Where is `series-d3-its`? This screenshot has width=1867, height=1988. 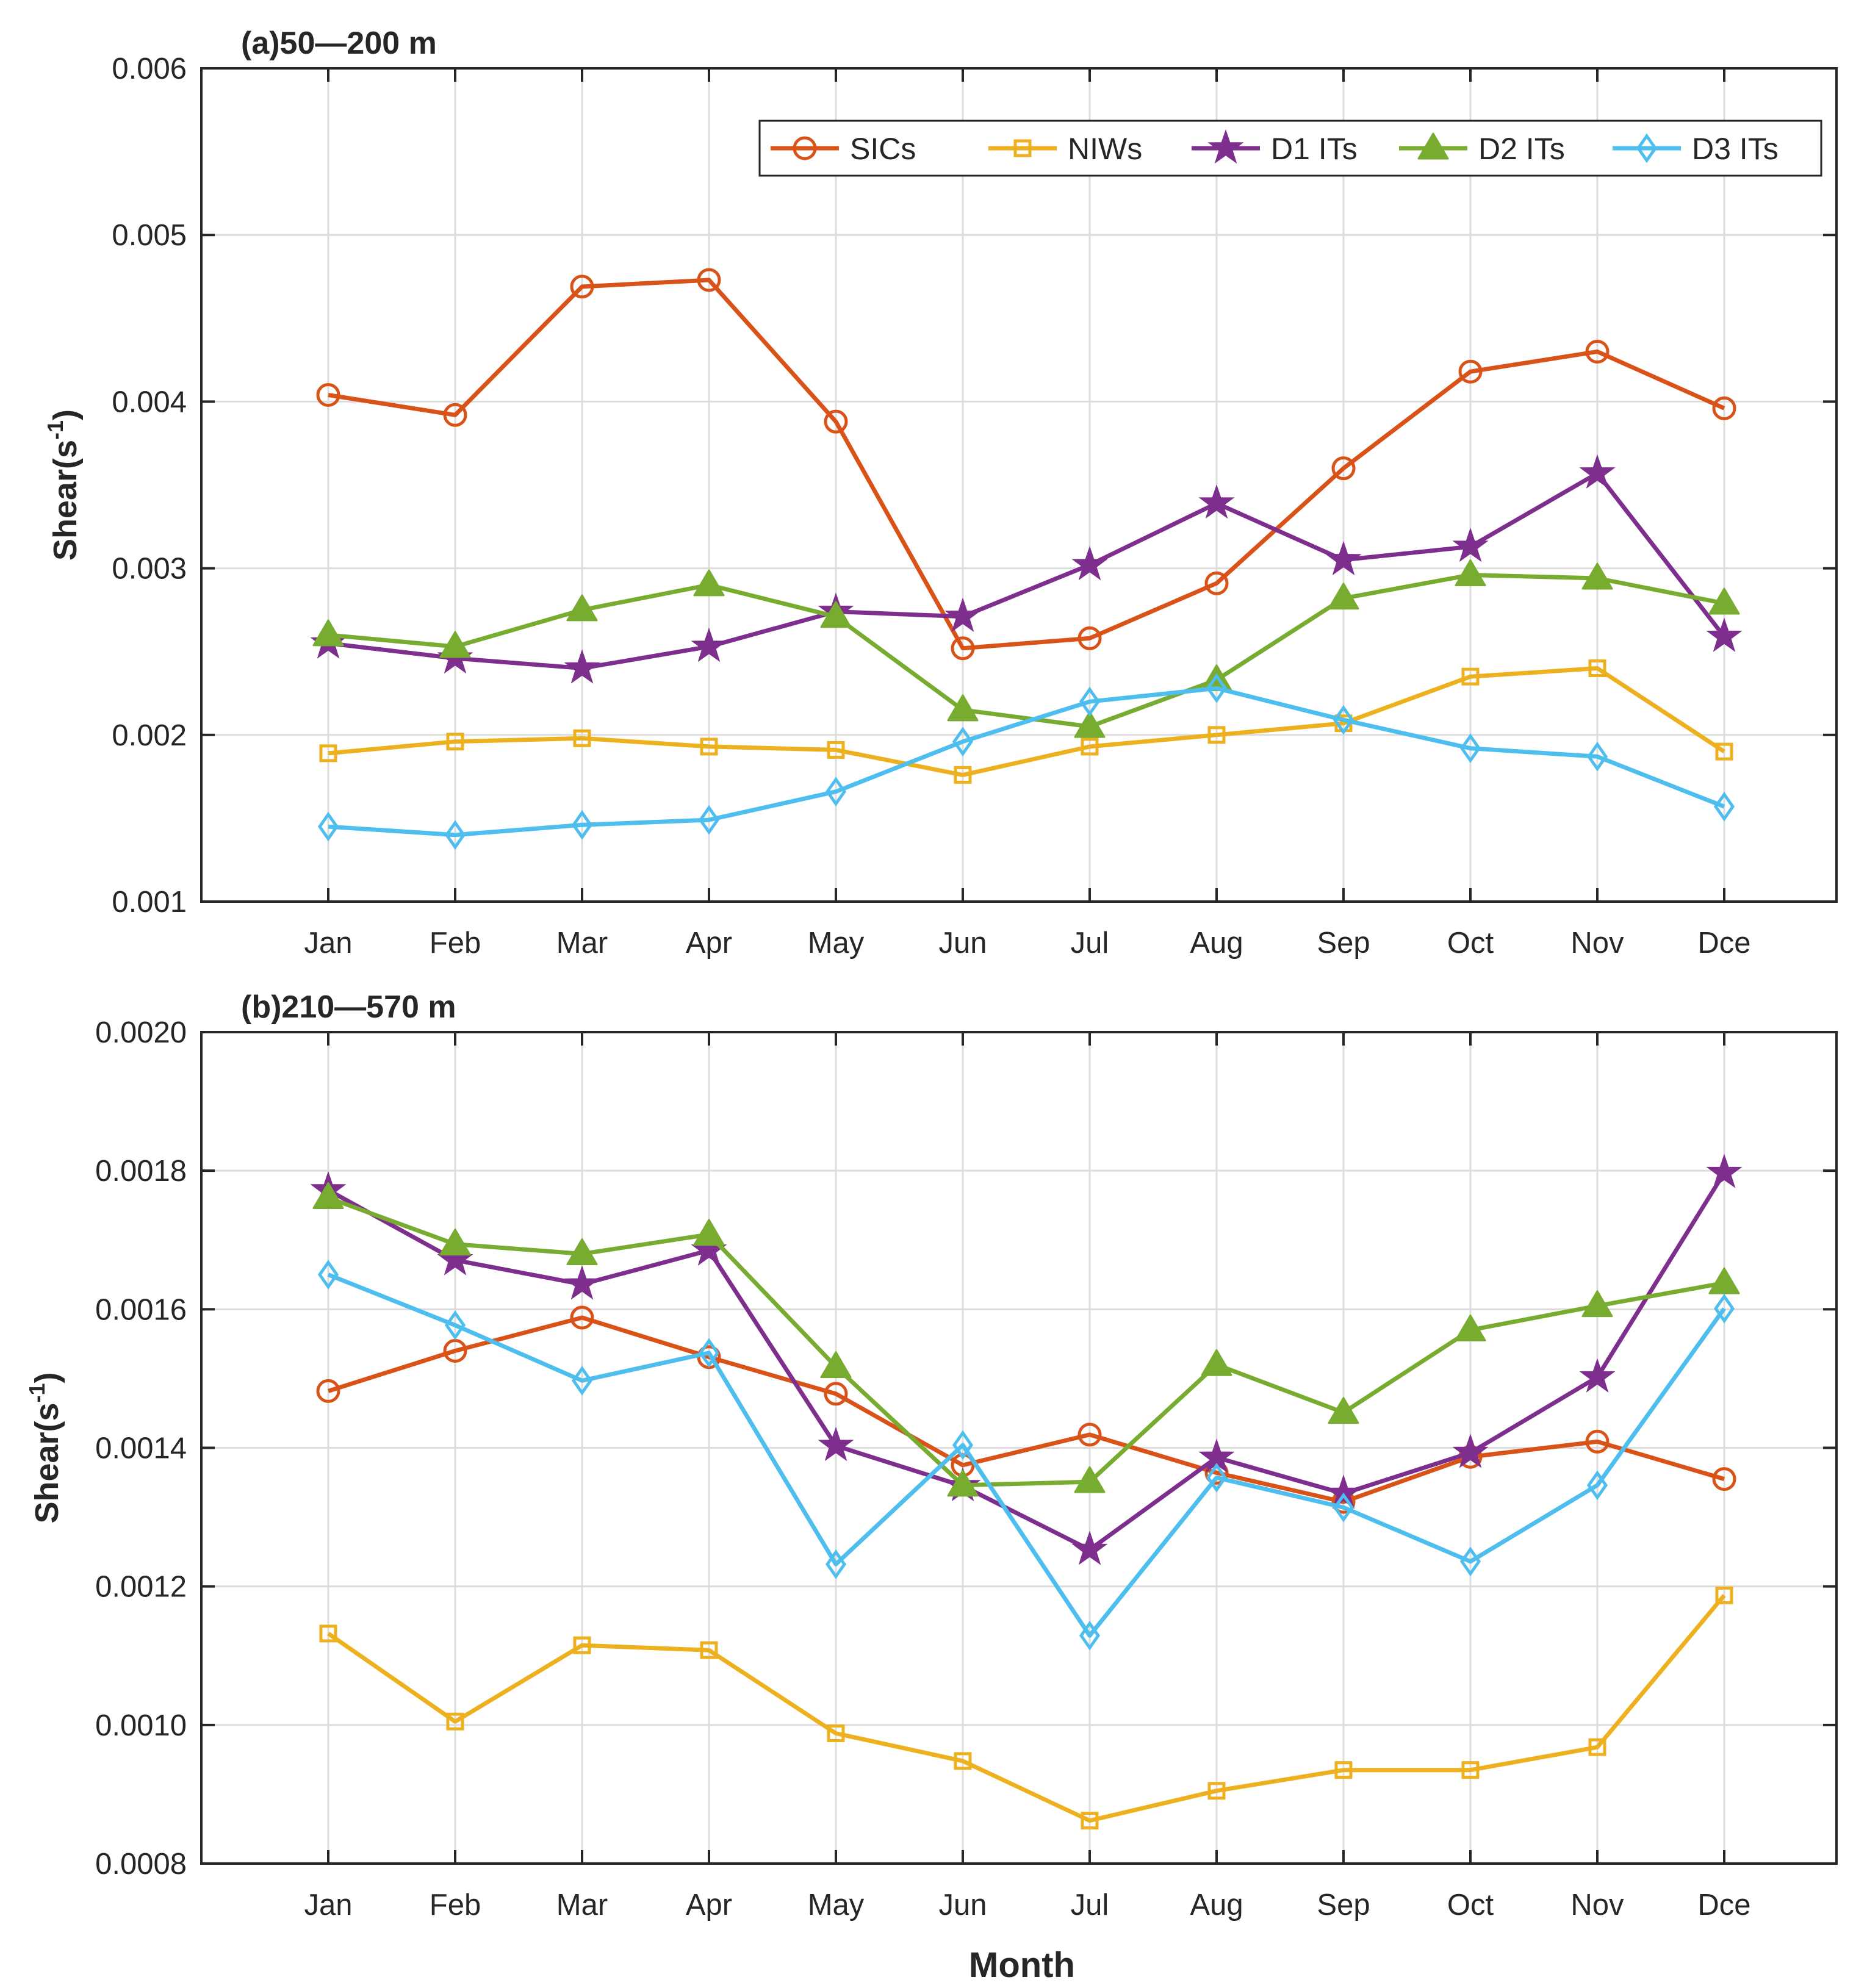
series-d3-its is located at coordinates (1026, 761).